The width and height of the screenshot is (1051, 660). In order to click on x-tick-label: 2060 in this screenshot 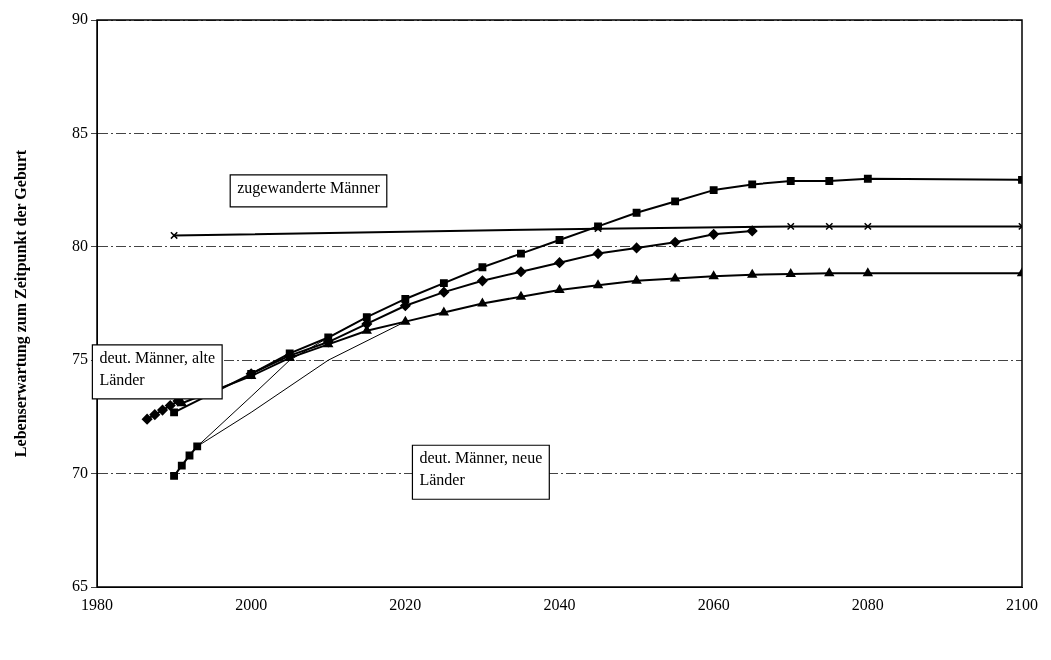, I will do `click(713, 604)`.